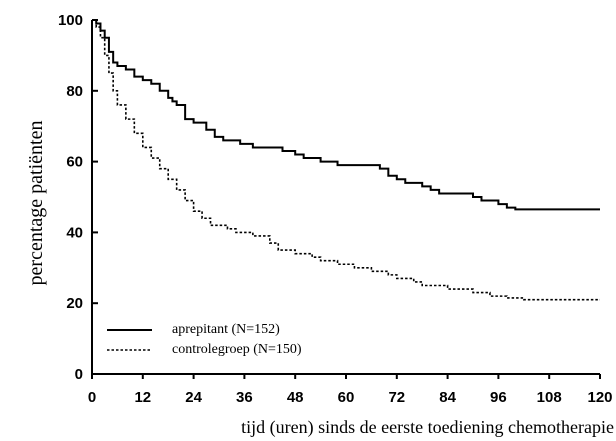 The height and width of the screenshot is (441, 616). What do you see at coordinates (447, 397) in the screenshot?
I see `x-tick-label: 84` at bounding box center [447, 397].